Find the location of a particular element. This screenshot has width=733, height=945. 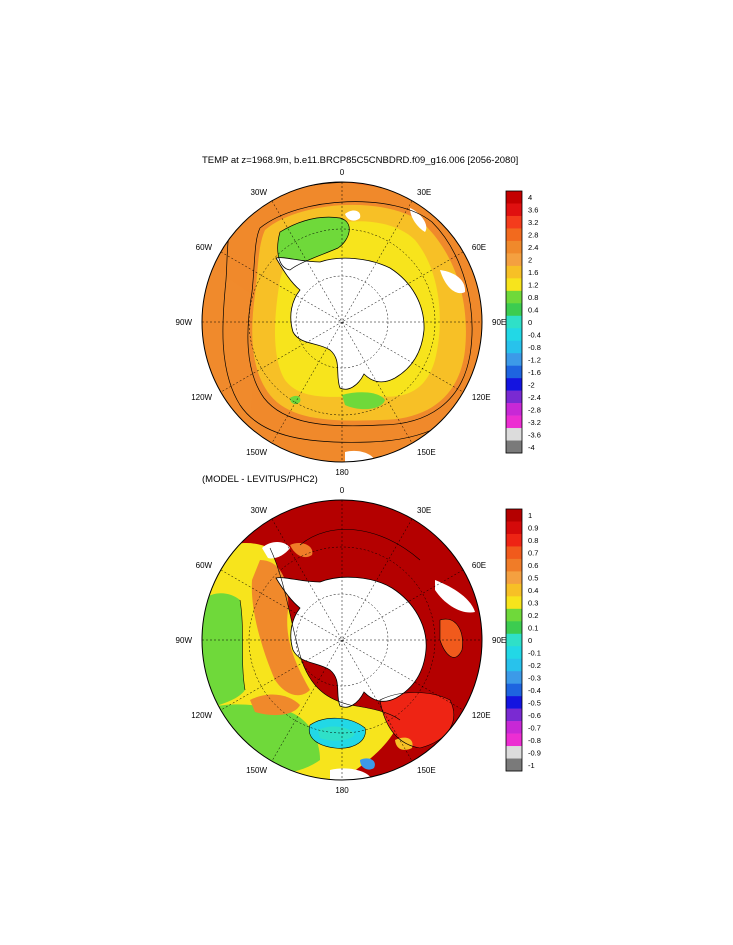

longitude-label: 90W is located at coordinates (184, 322).